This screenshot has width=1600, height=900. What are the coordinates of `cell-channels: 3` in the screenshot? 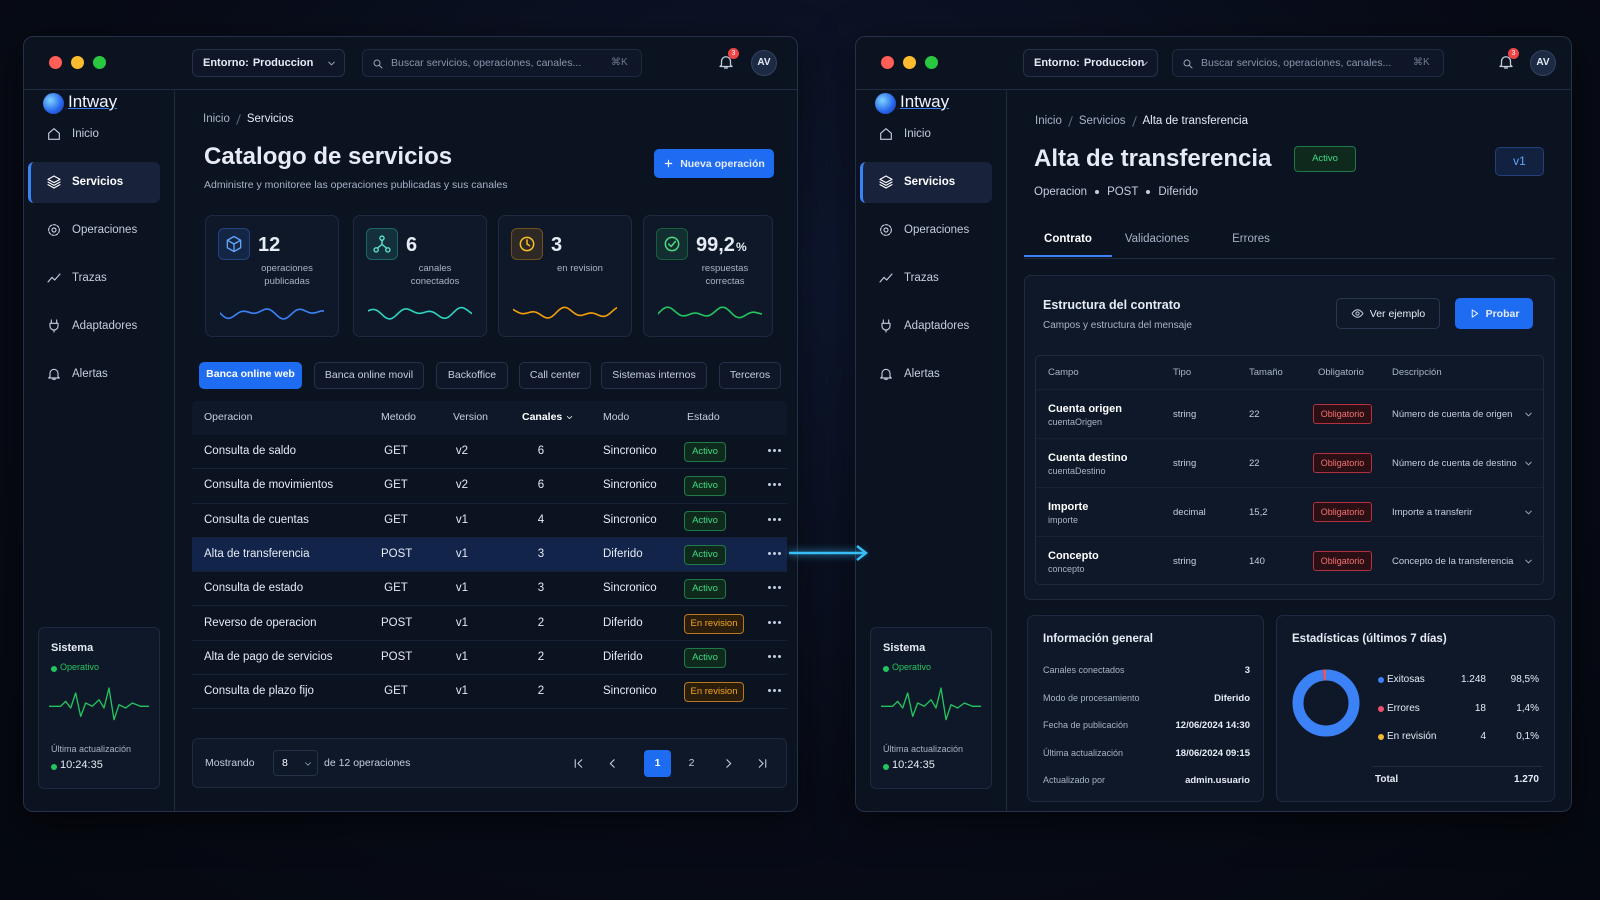 It's located at (541, 588).